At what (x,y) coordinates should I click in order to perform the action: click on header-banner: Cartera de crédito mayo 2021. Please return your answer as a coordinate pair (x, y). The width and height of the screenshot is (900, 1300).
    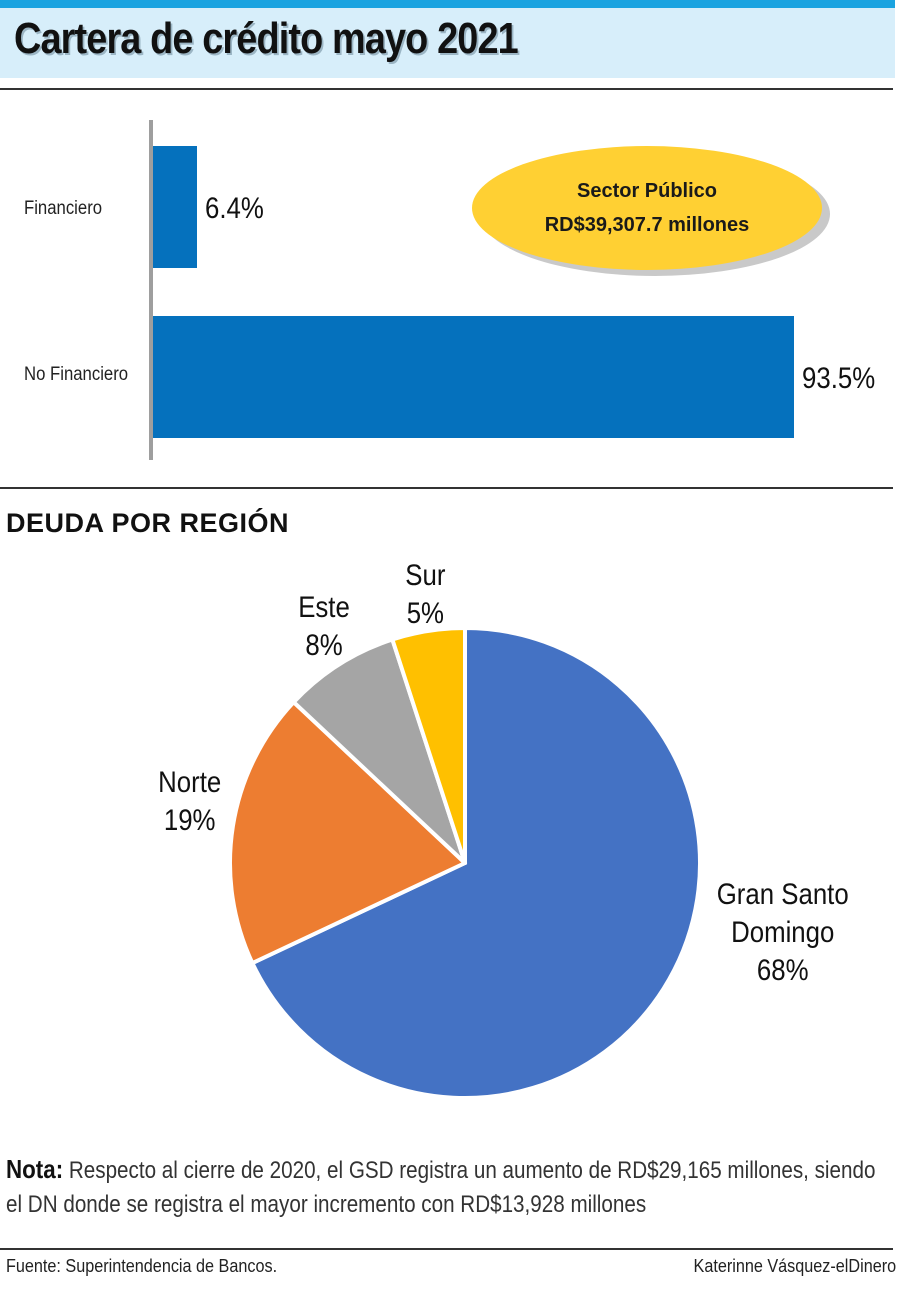
    Looking at the image, I should click on (447, 39).